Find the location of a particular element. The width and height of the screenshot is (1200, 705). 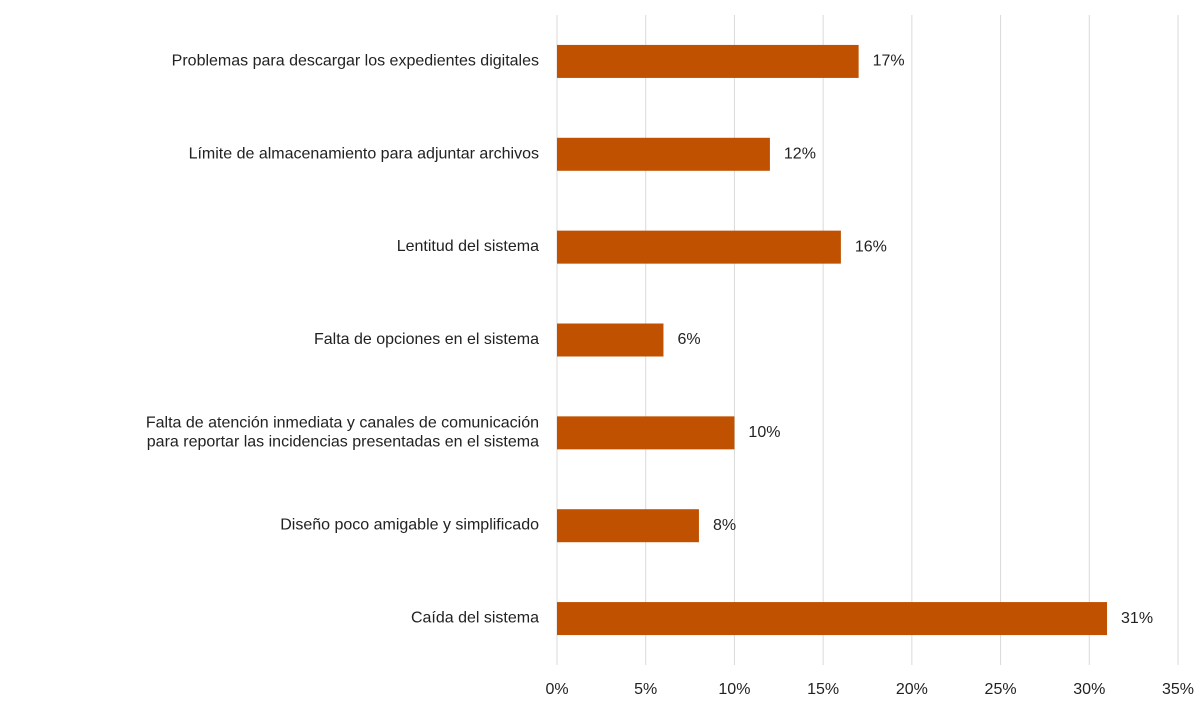

data-label: 16% is located at coordinates (871, 246).